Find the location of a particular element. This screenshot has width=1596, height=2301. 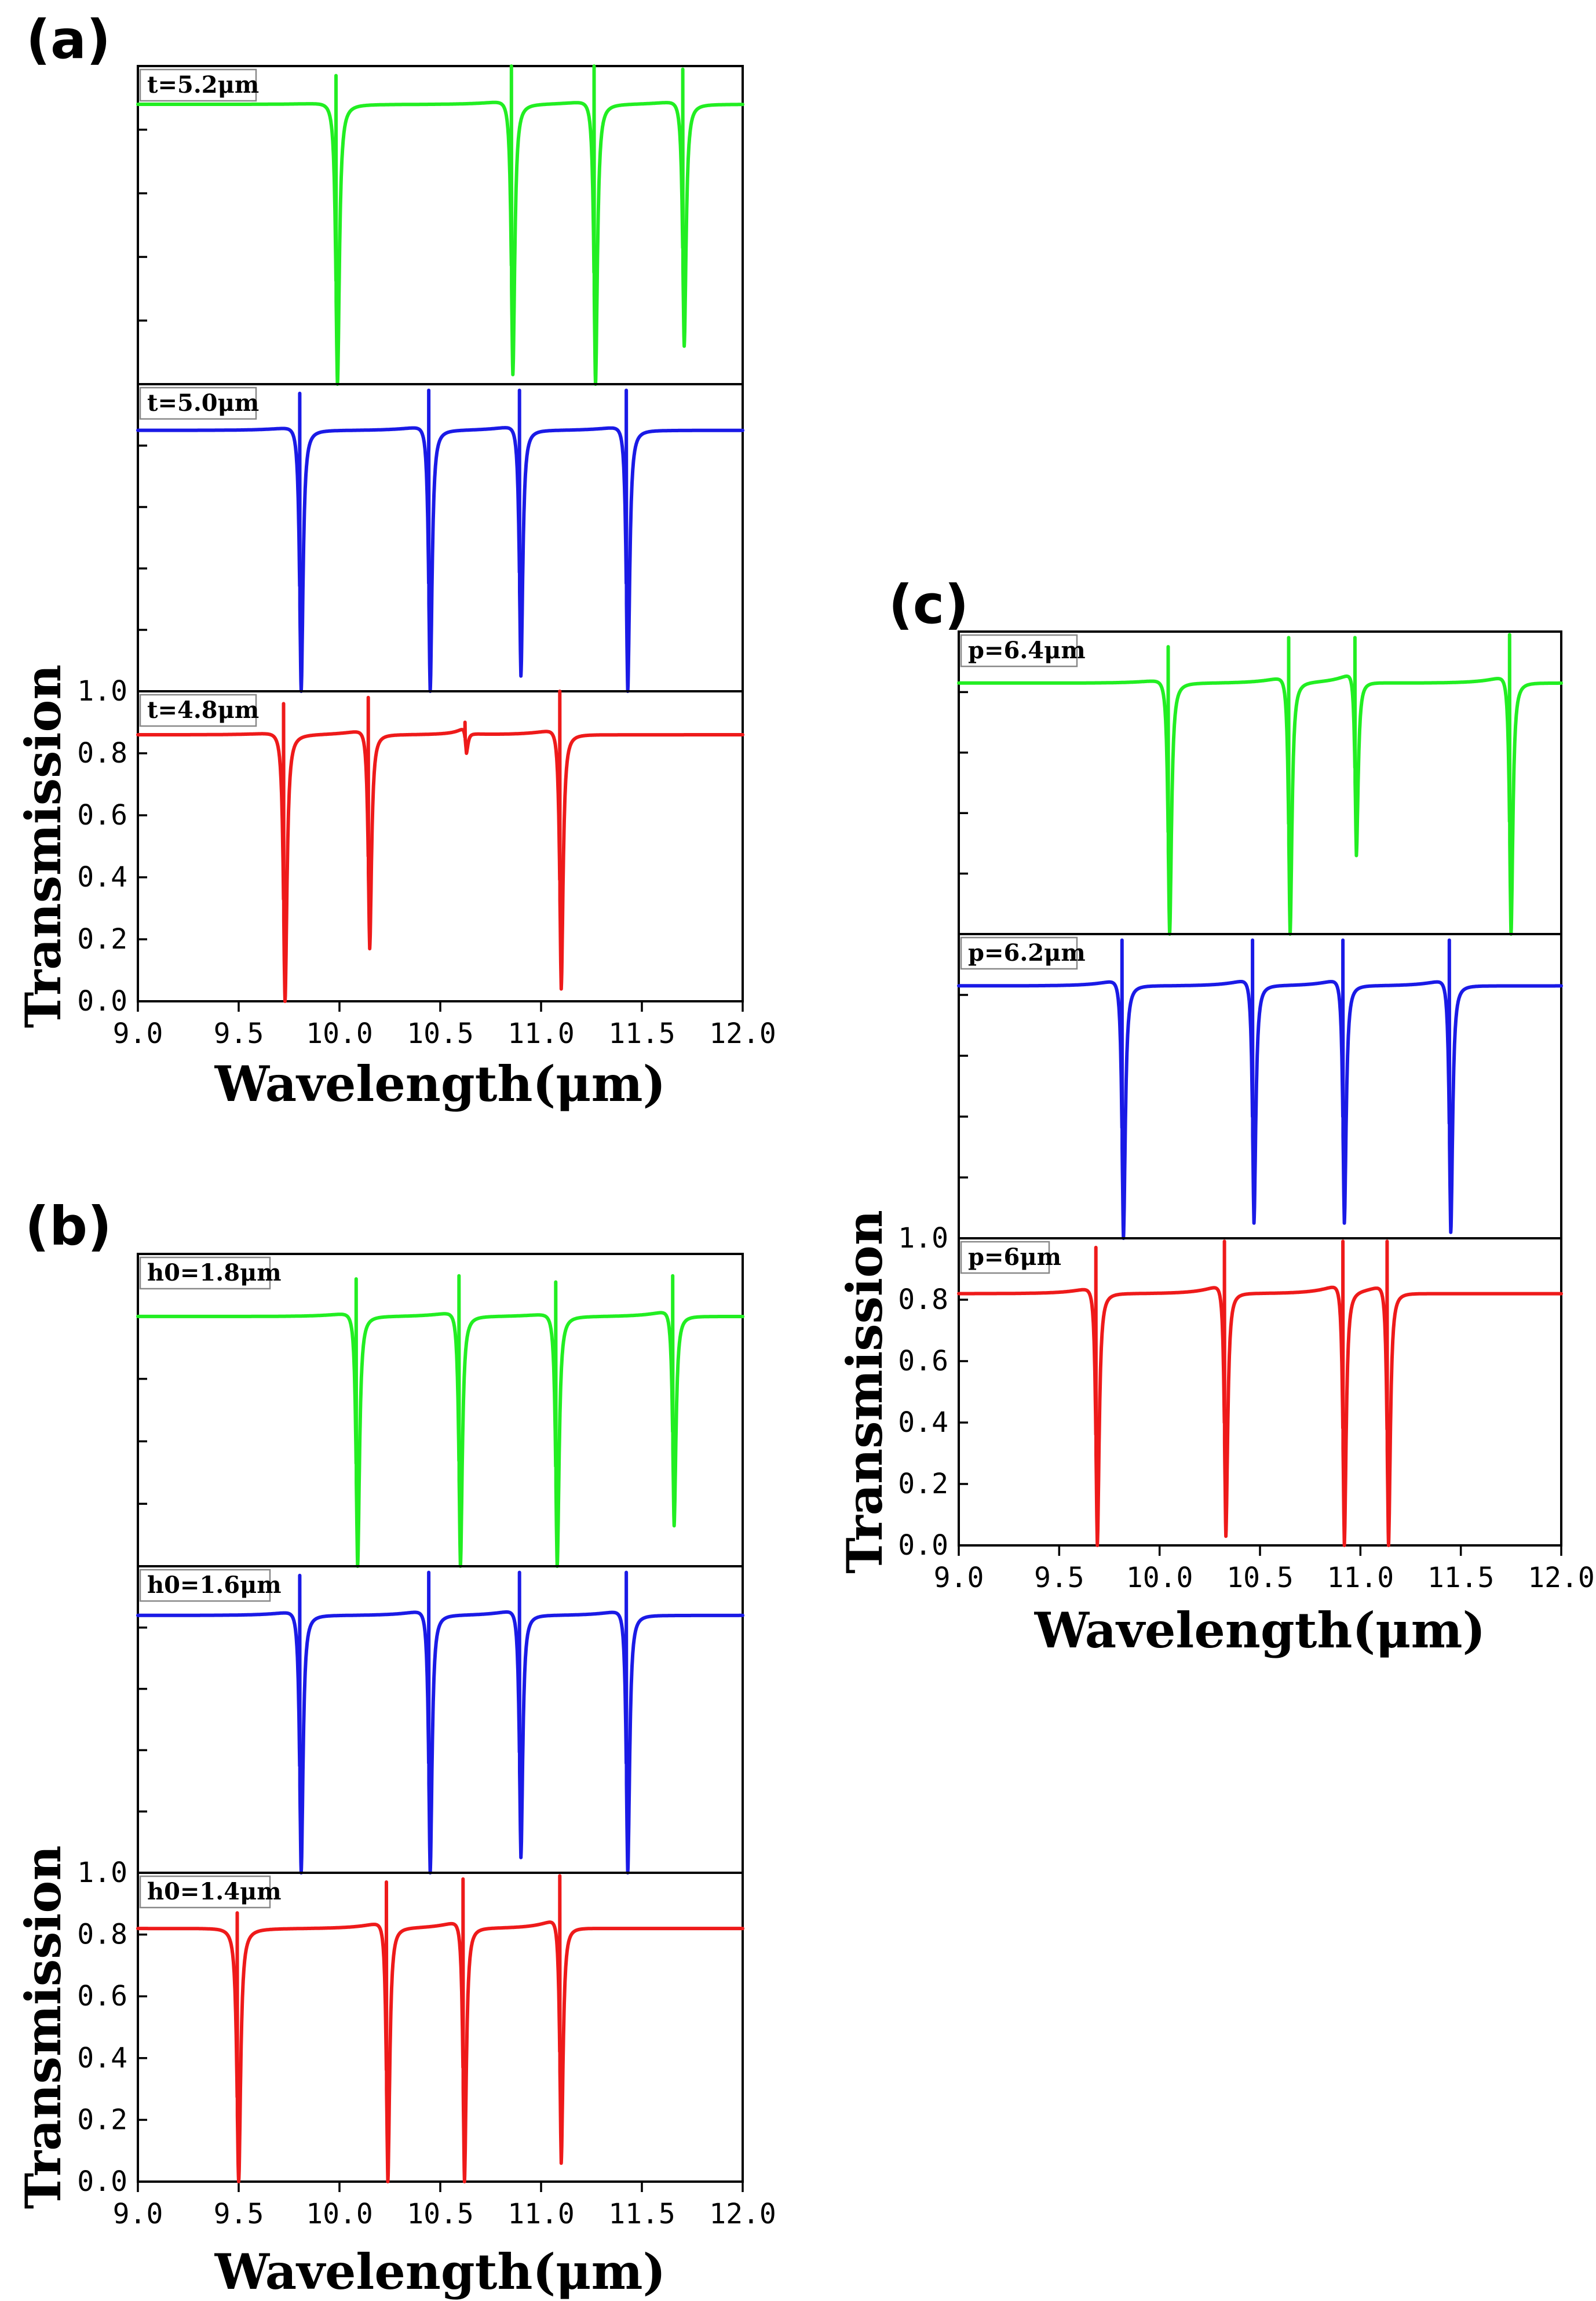

subplot-1: p=6.4μm is located at coordinates (1260, 783).